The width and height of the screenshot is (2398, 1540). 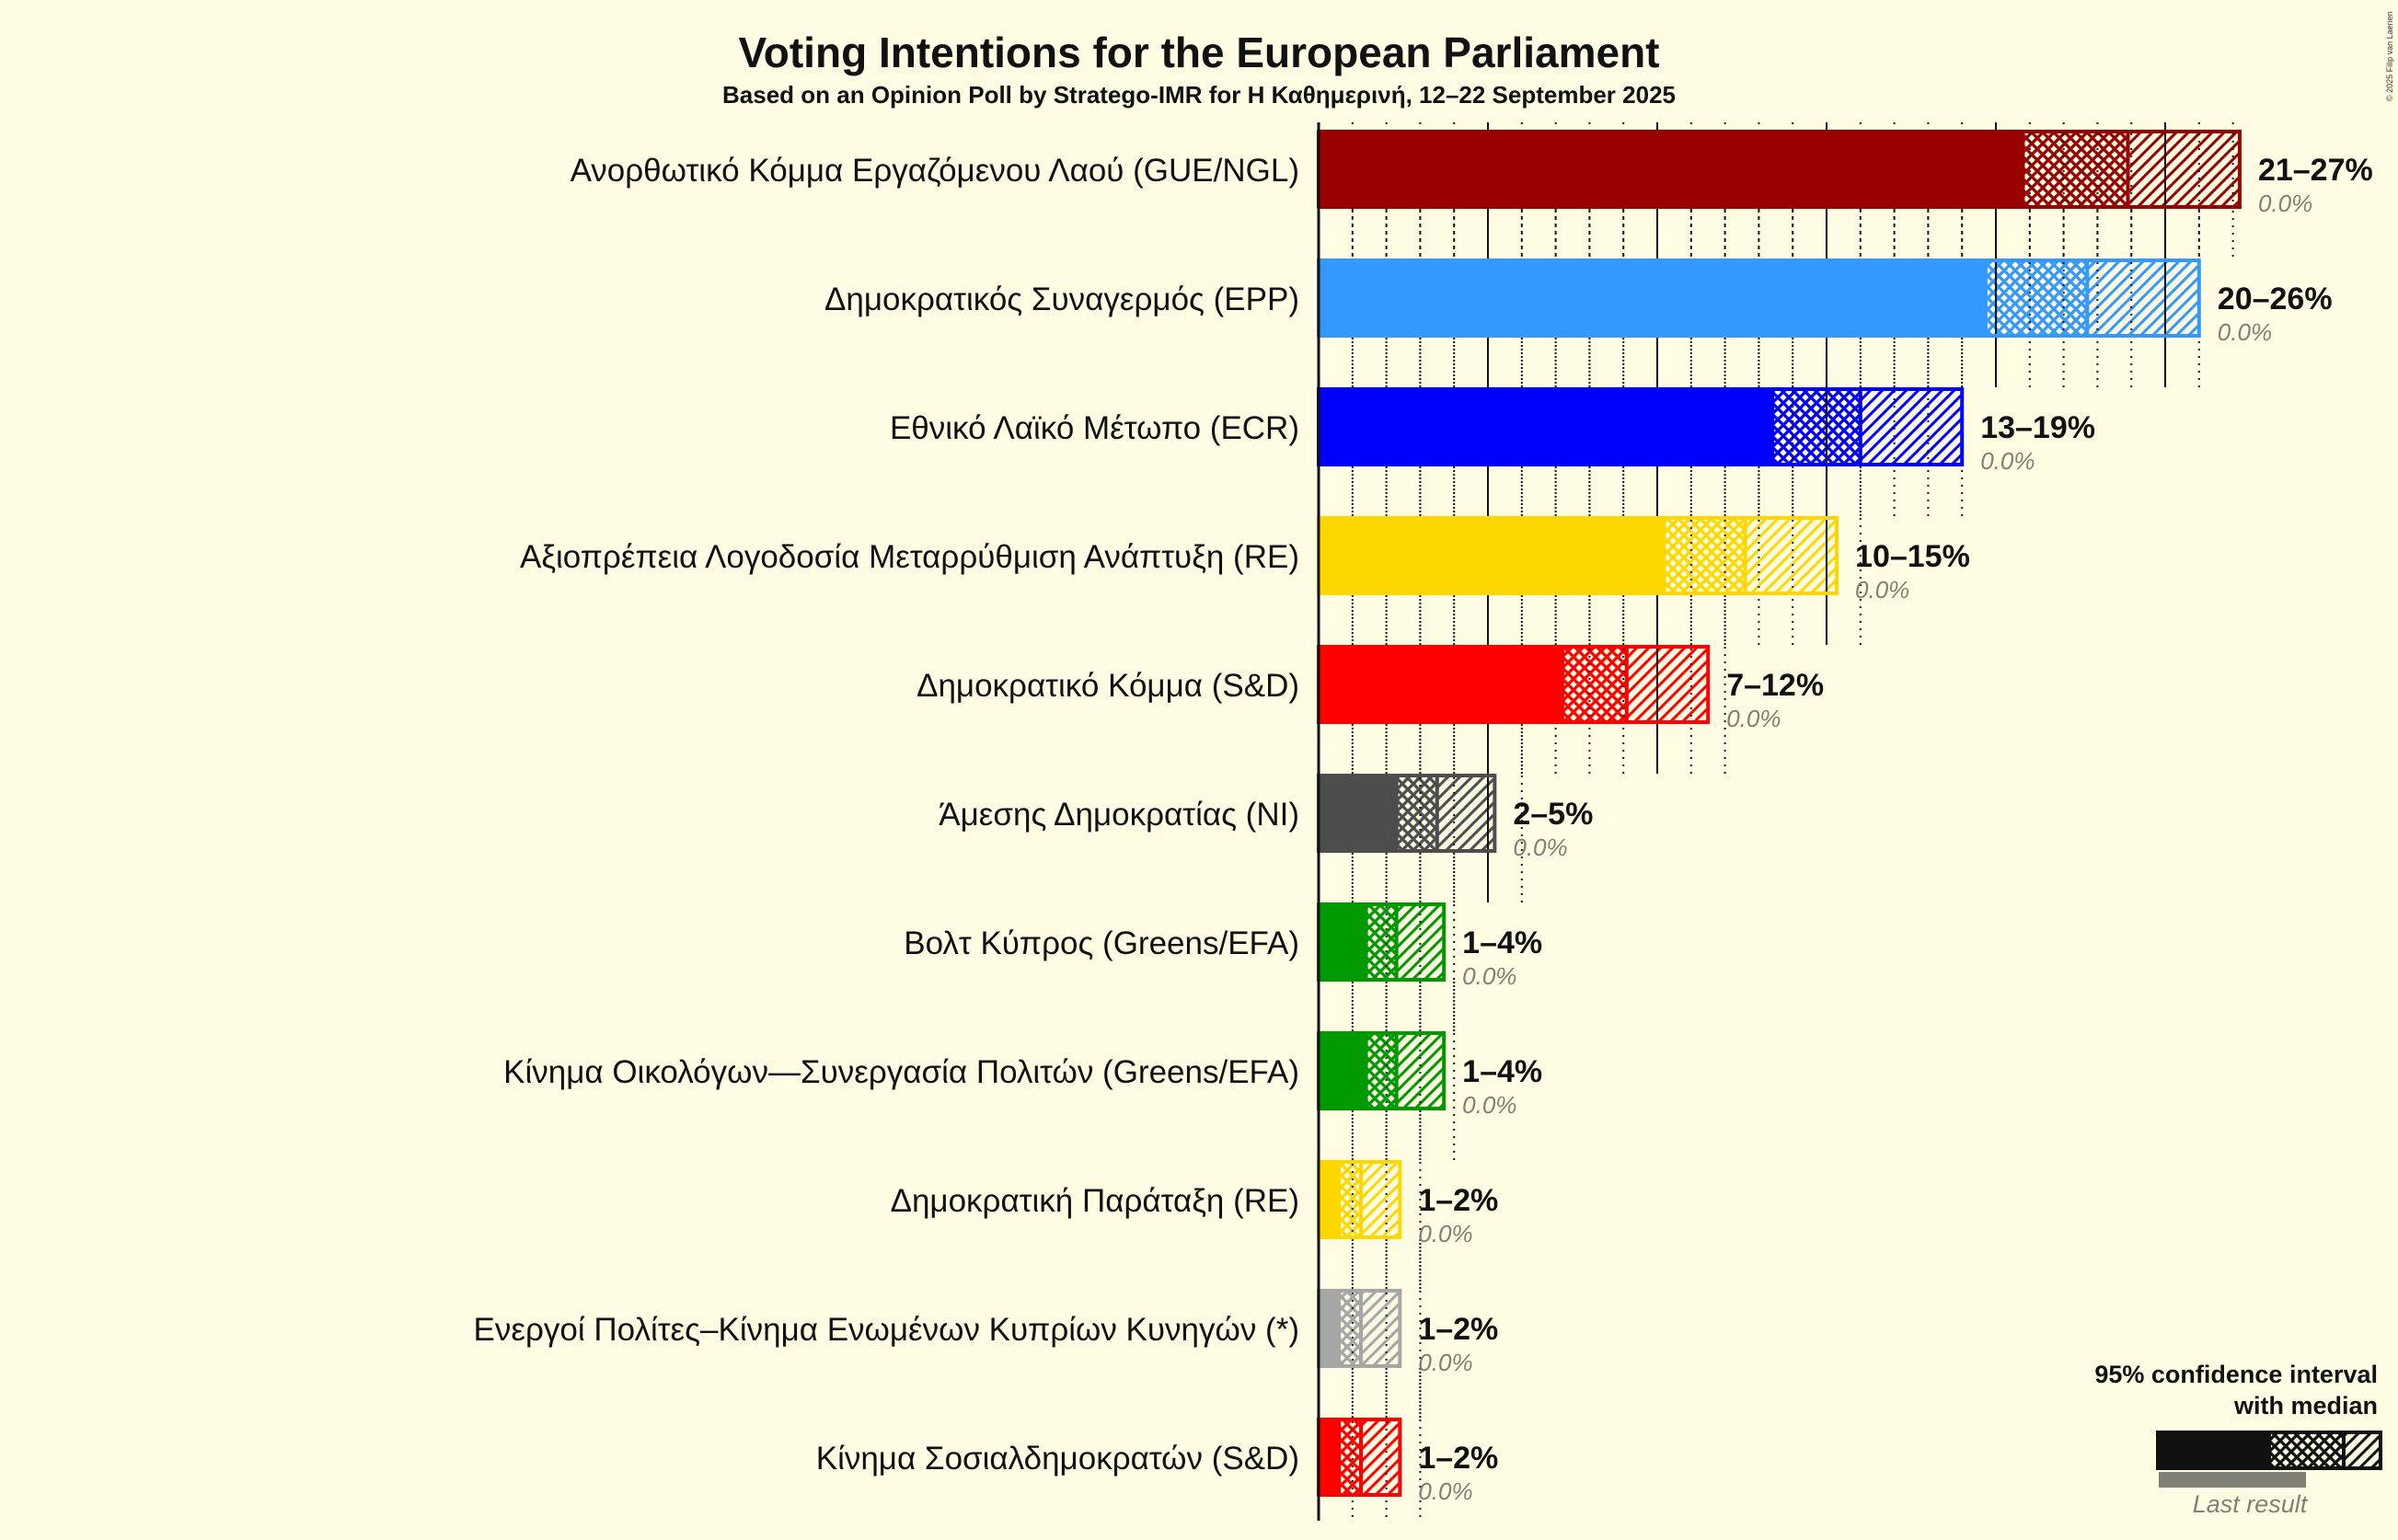 What do you see at coordinates (2236, 1374) in the screenshot?
I see `legend-title-line1: 95% confidence interval` at bounding box center [2236, 1374].